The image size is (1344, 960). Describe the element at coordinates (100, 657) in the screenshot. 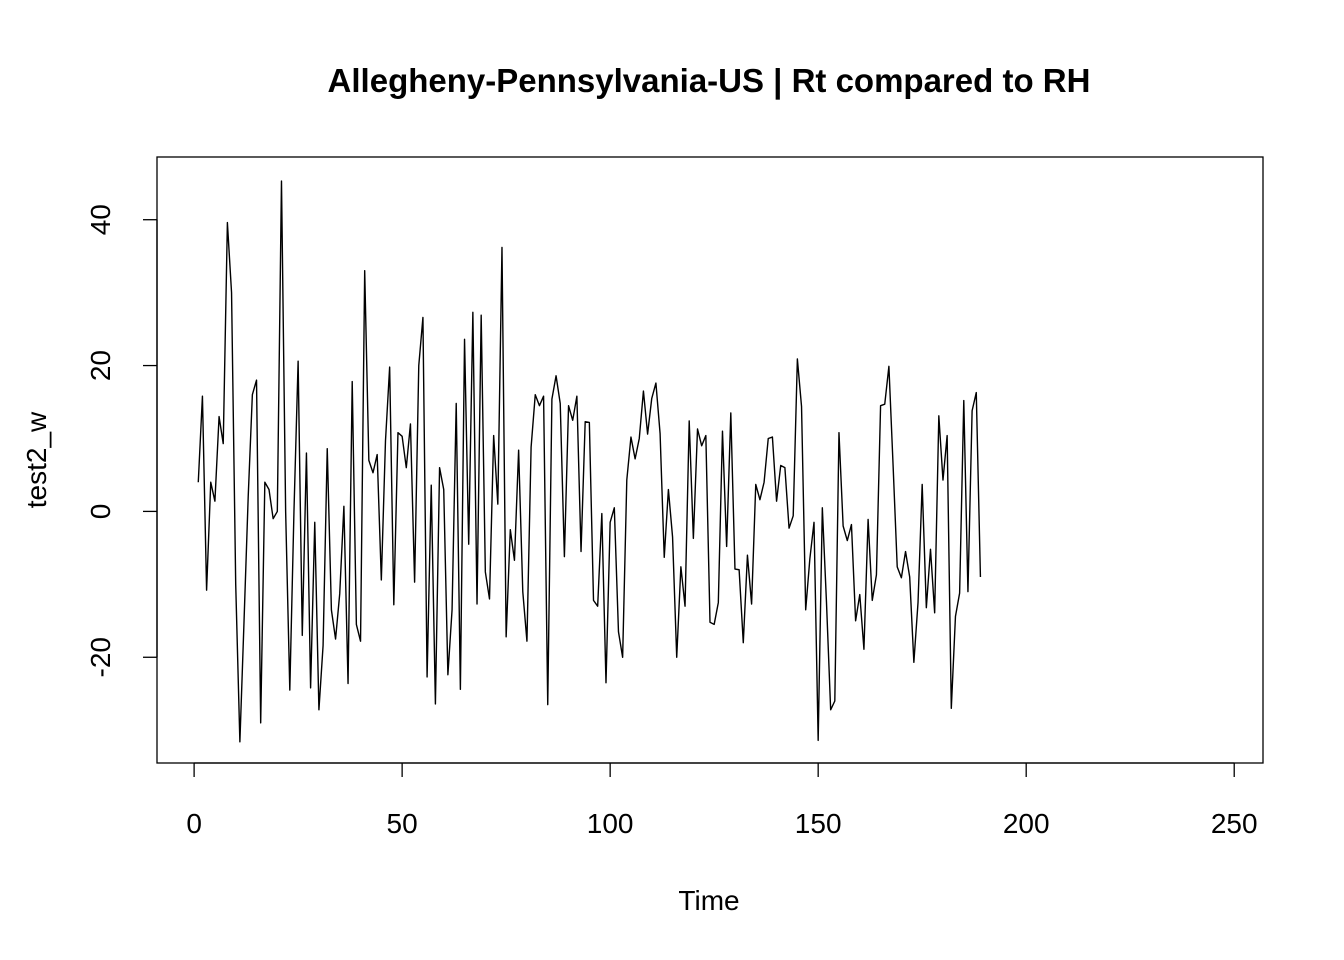

I see `y-tick-label: -20` at that location.